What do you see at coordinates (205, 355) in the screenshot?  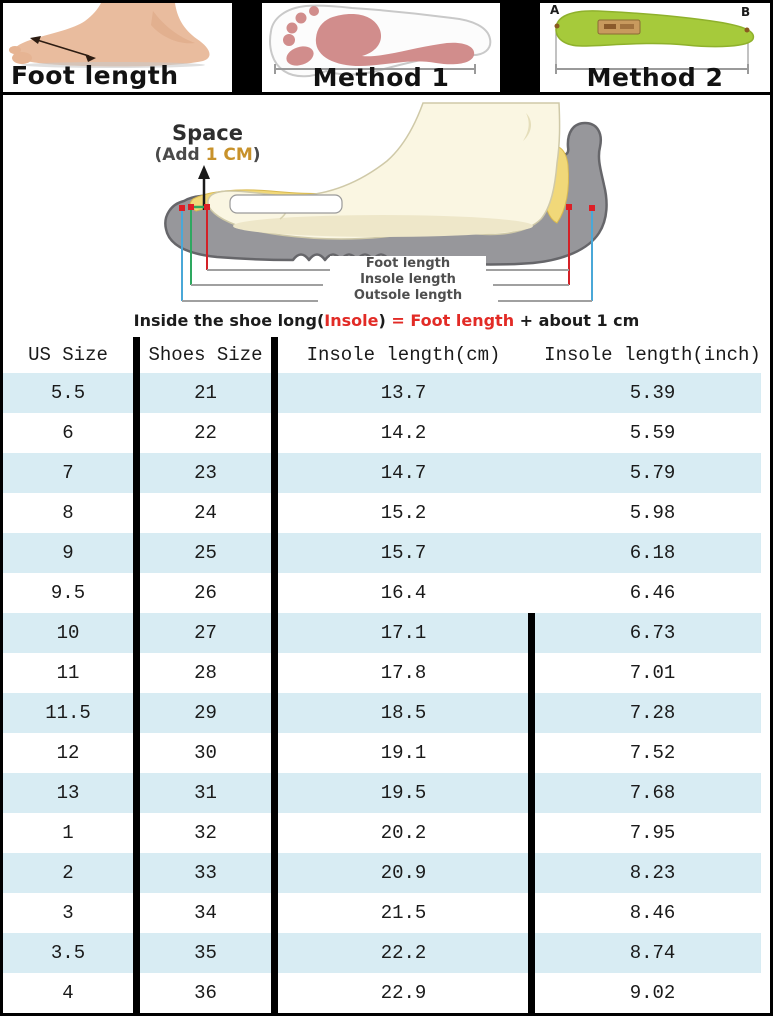 I see `header-shoes-size: Shoes Size` at bounding box center [205, 355].